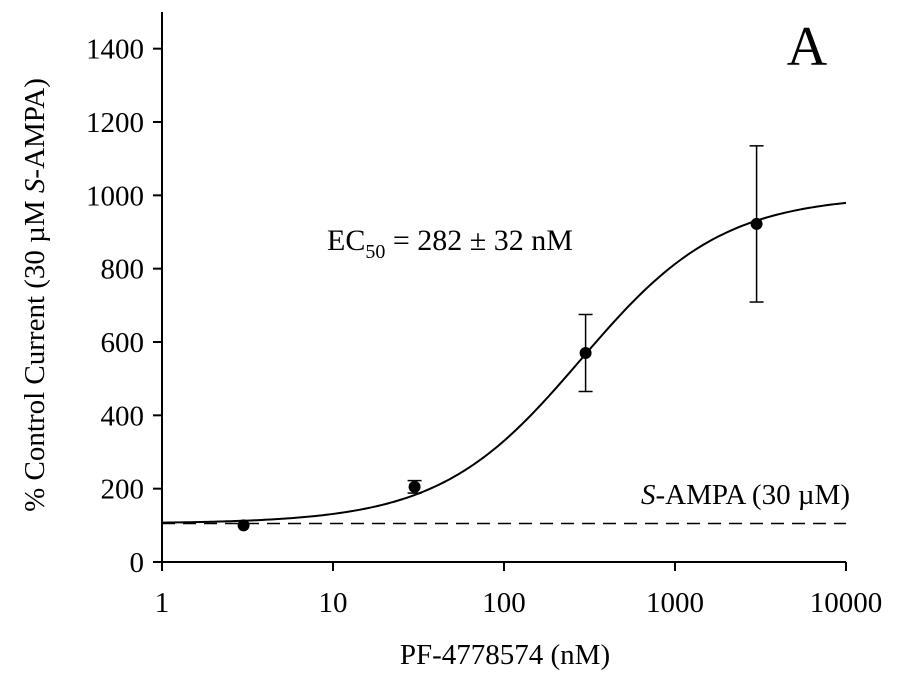  What do you see at coordinates (846, 603) in the screenshot?
I see `x-tick-label: 10000` at bounding box center [846, 603].